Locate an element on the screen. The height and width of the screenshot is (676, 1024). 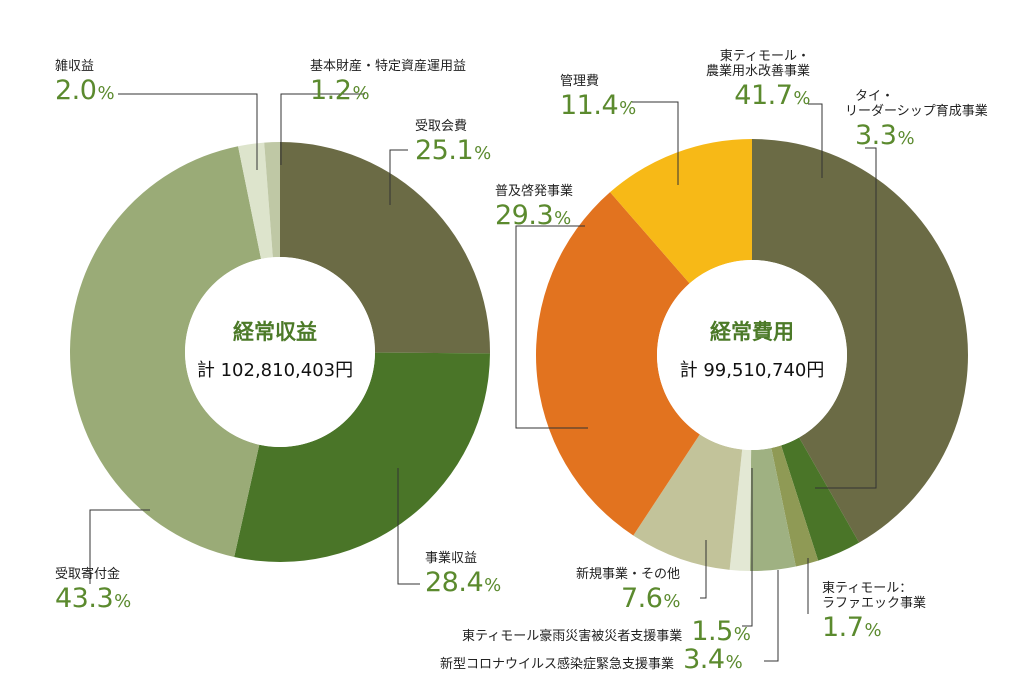
label-asset-income: 基本財産・特定資産運用益 1.2% is located at coordinates (388, 82).